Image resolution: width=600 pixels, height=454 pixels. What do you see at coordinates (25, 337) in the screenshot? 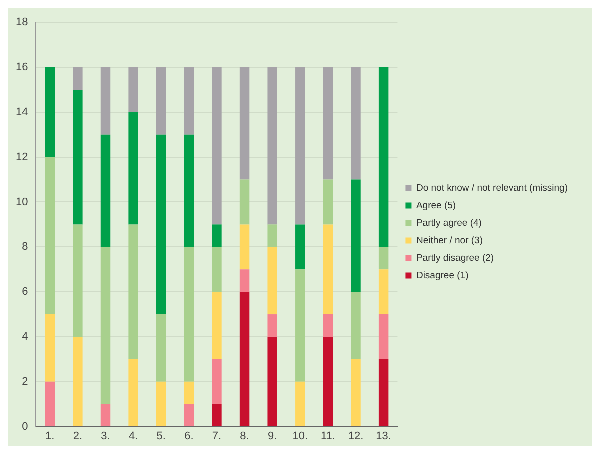
I see `y-tick-label: 4` at bounding box center [25, 337].